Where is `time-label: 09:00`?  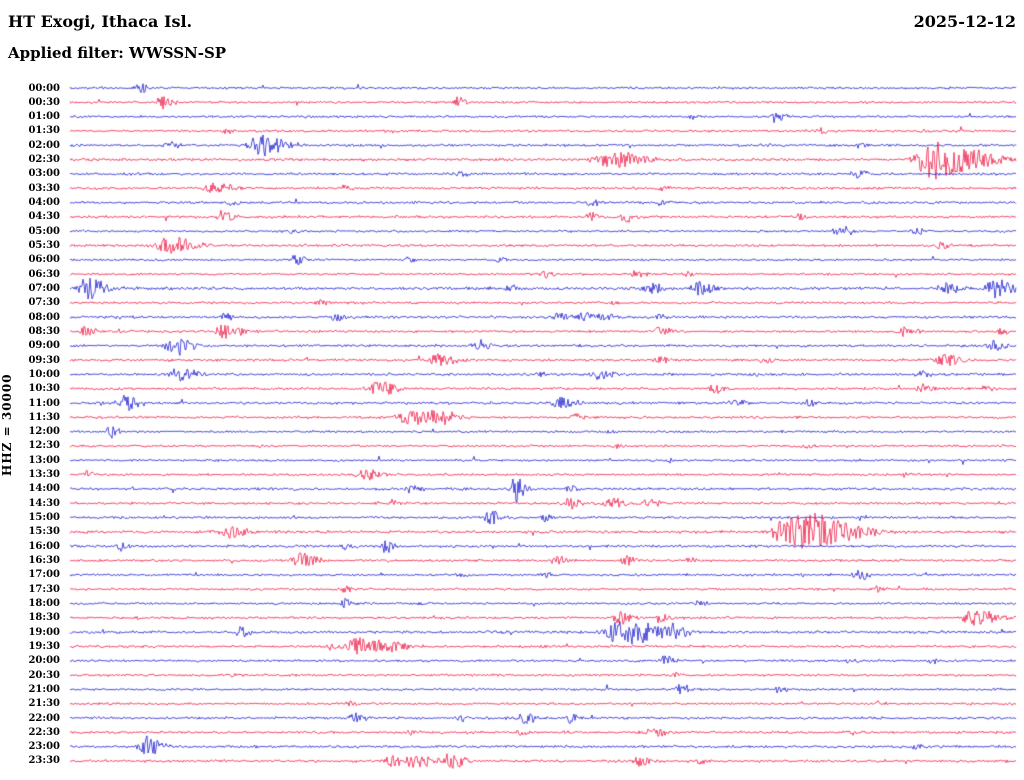 time-label: 09:00 is located at coordinates (44, 346).